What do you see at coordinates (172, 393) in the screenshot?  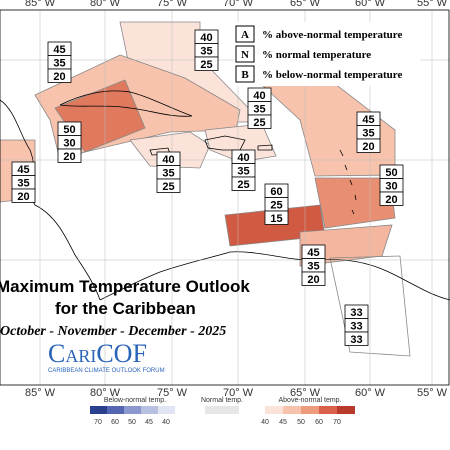 I see `lon-label-bottom: 75° W` at bounding box center [172, 393].